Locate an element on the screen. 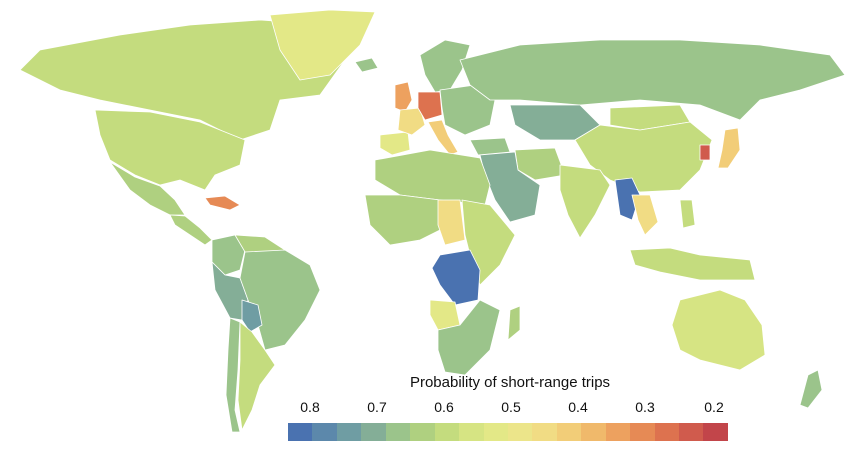  region-germany is located at coordinates (430, 106).